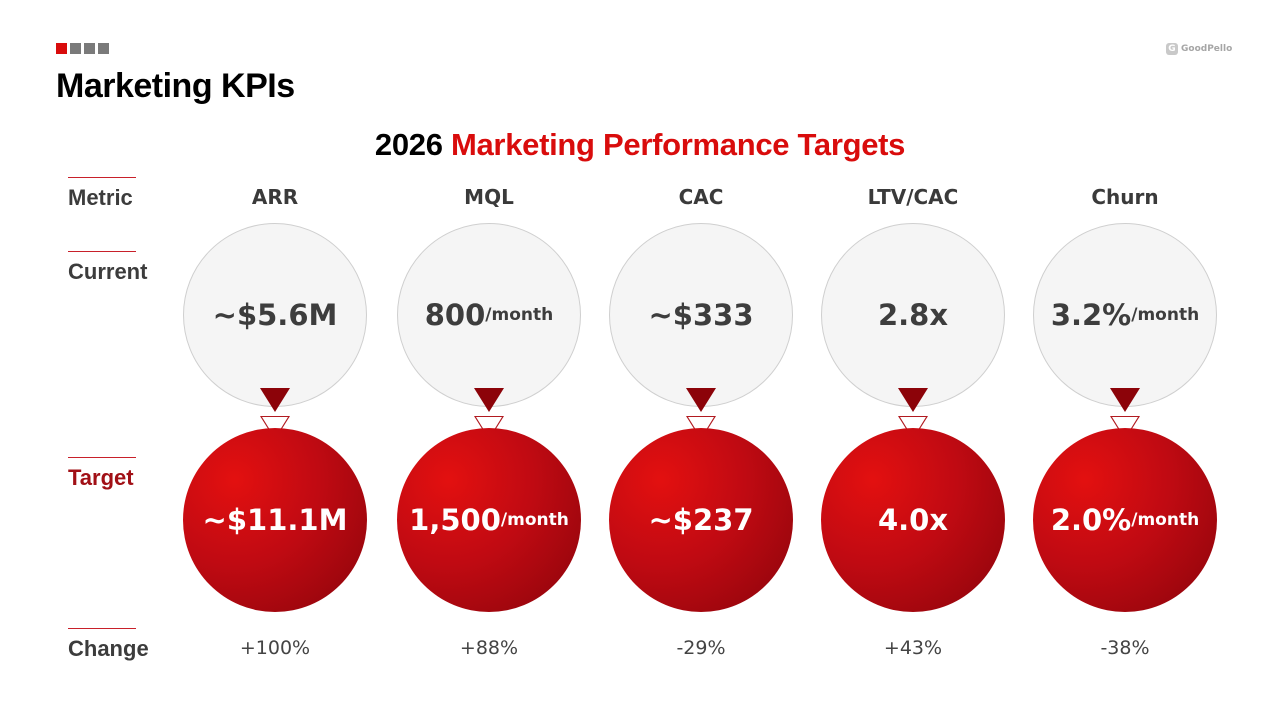  Describe the element at coordinates (275, 648) in the screenshot. I see `change-value: +100%` at that location.